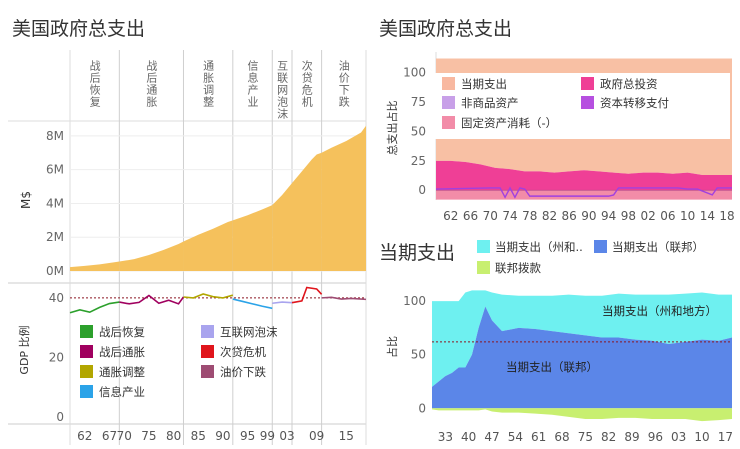 The width and height of the screenshot is (740, 449). What do you see at coordinates (509, 123) in the screenshot?
I see `legend-label: 固定资产消耗（-）` at bounding box center [509, 123].